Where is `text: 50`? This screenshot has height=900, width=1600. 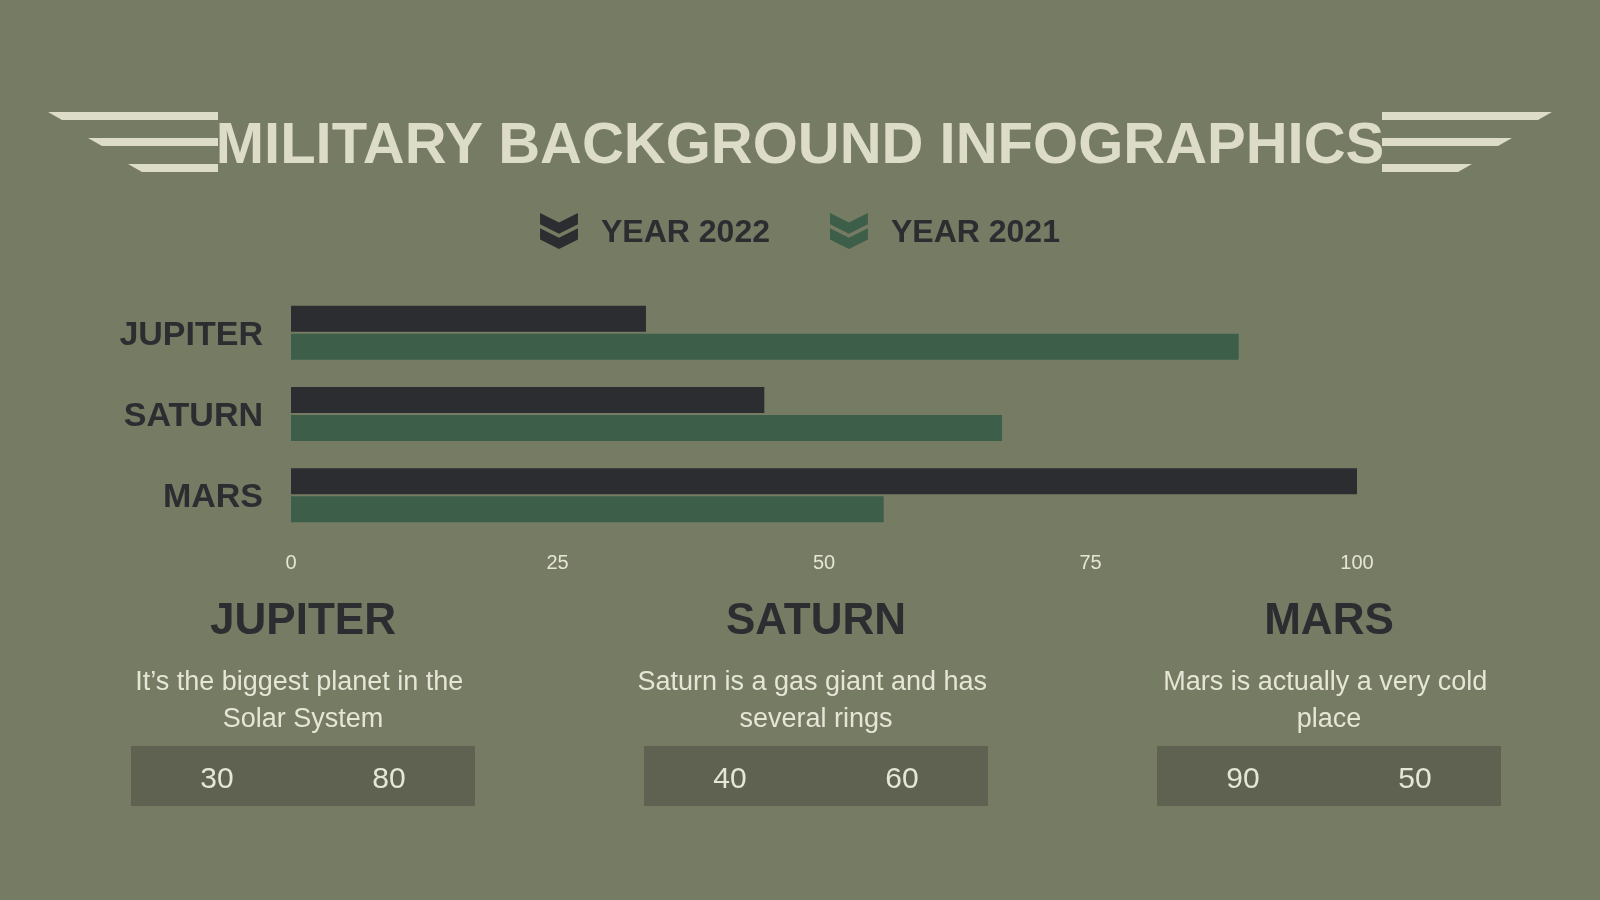 text: 50 is located at coordinates (1415, 777).